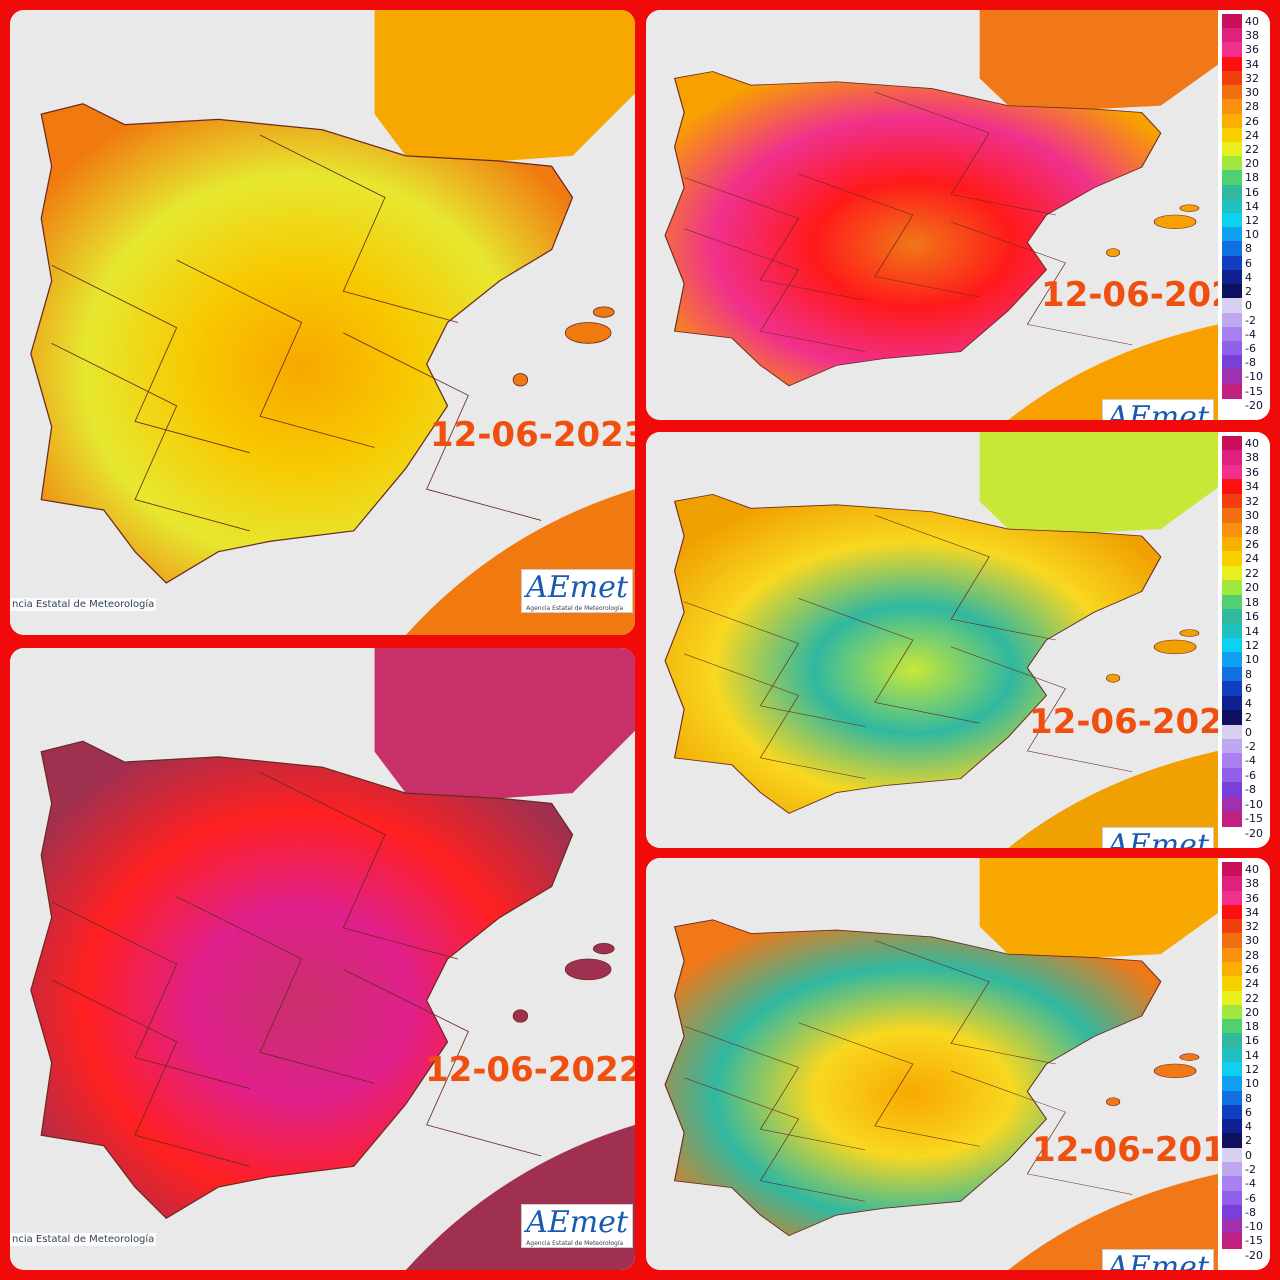  I want to click on colorbar-label: -8, so click(1250, 1212).